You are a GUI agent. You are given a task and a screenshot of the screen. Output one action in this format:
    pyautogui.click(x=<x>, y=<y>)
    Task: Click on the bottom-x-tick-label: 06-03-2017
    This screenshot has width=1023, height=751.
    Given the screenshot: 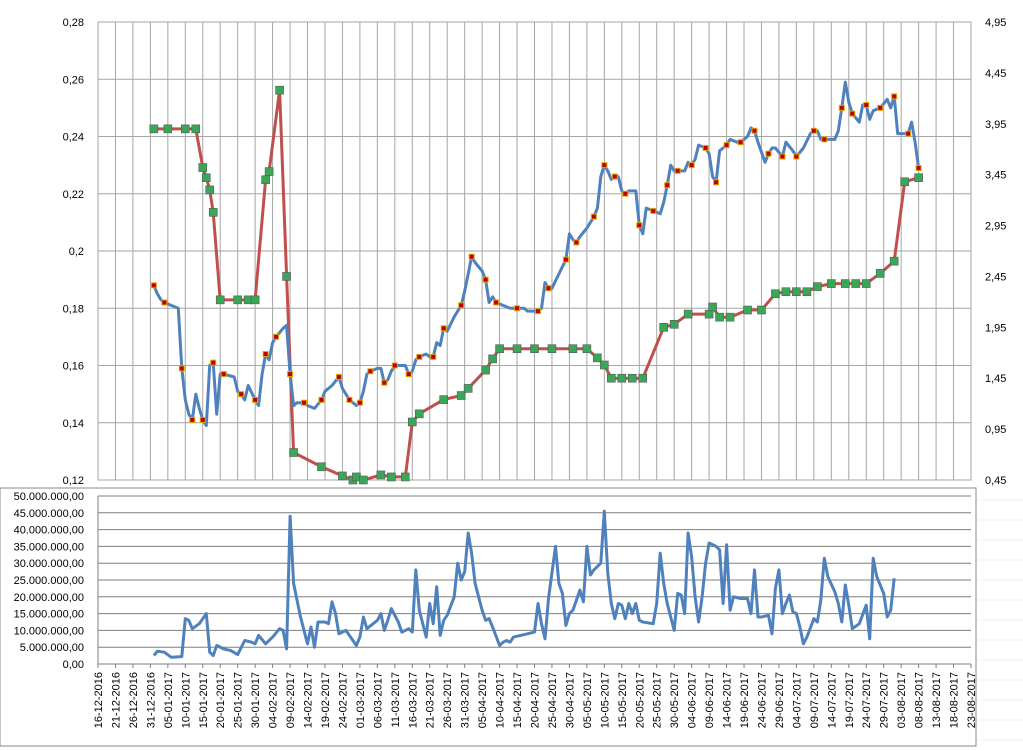 What is the action you would take?
    pyautogui.click(x=378, y=700)
    